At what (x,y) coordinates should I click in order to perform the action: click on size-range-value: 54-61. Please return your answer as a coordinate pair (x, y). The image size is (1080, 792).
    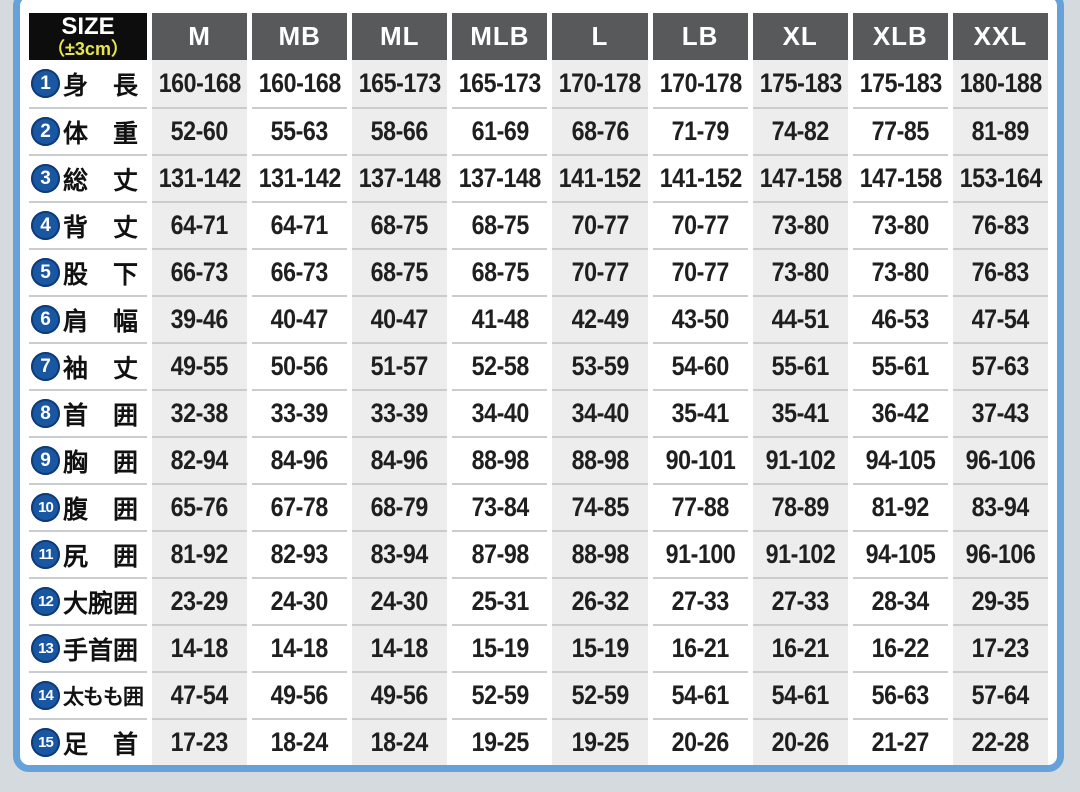
    Looking at the image, I should click on (800, 695).